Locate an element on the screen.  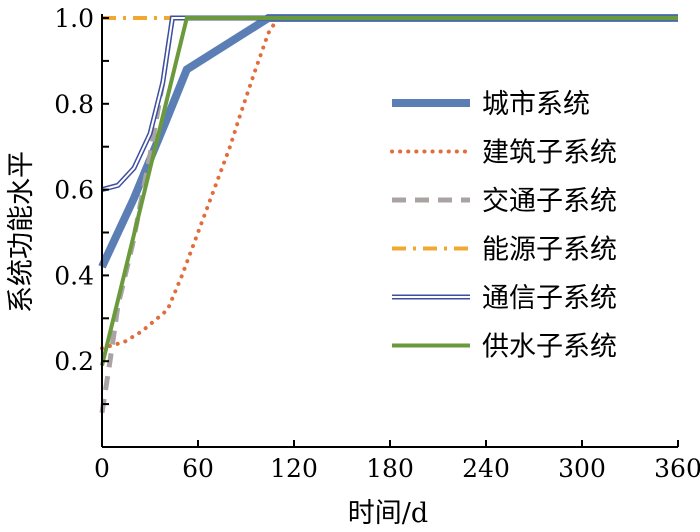
legend-label: 通信子系统 is located at coordinates (549, 298).